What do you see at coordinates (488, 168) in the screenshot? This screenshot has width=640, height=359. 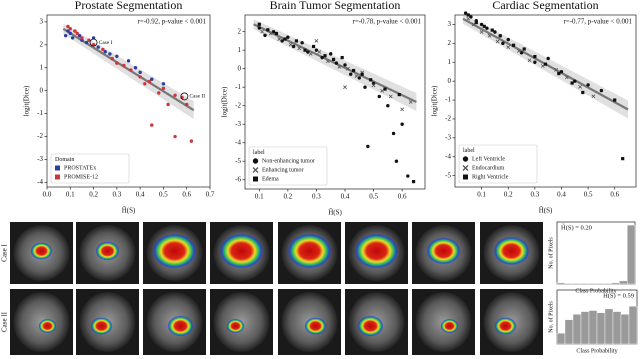 I see `legend-label: Endocardium` at bounding box center [488, 168].